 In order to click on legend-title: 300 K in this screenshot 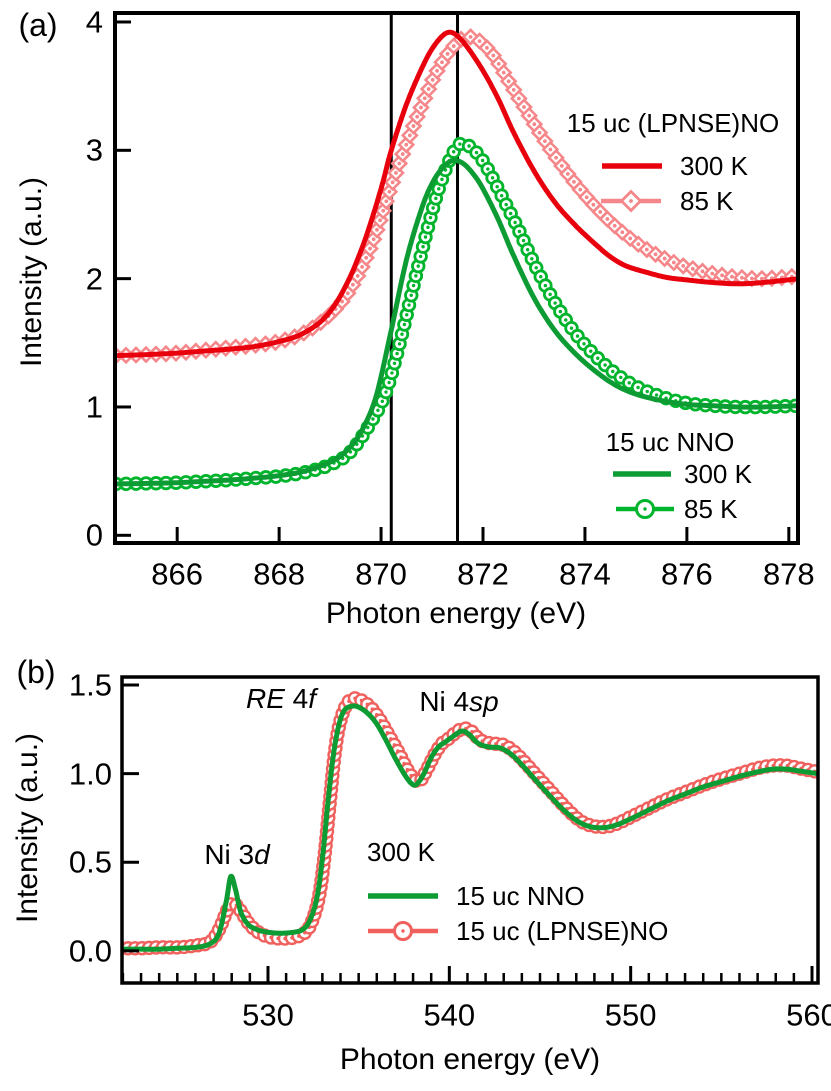, I will do `click(401, 852)`.